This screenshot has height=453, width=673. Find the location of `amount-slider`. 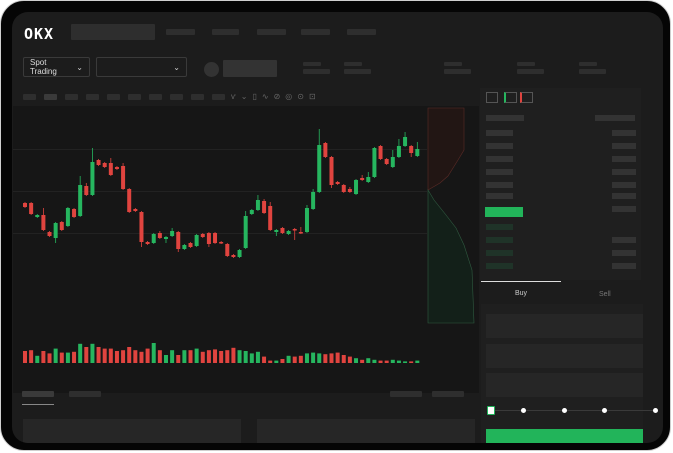

amount-slider is located at coordinates (573, 410).